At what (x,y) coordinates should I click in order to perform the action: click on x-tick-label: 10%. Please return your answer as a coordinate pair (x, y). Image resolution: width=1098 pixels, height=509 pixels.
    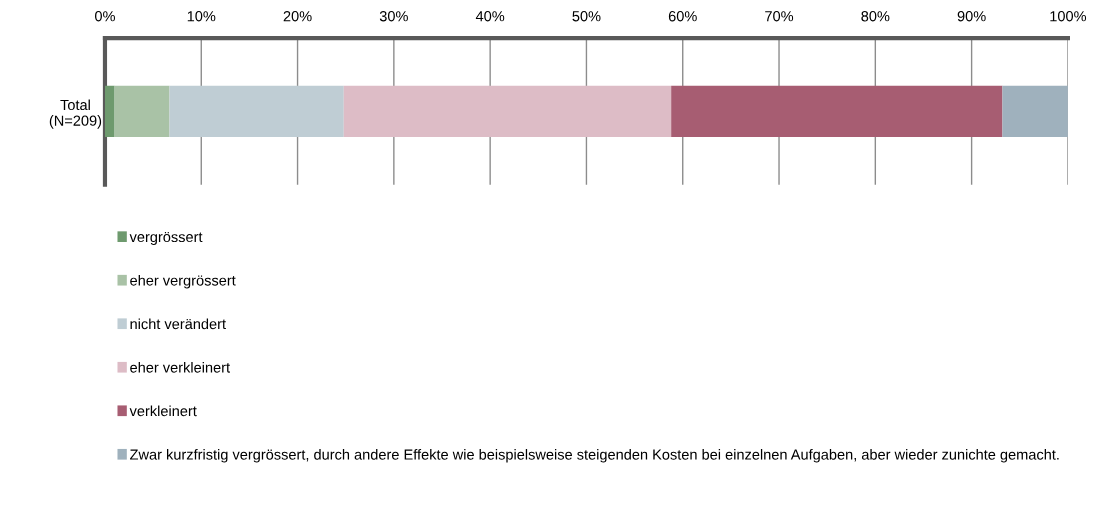
    Looking at the image, I should click on (201, 16).